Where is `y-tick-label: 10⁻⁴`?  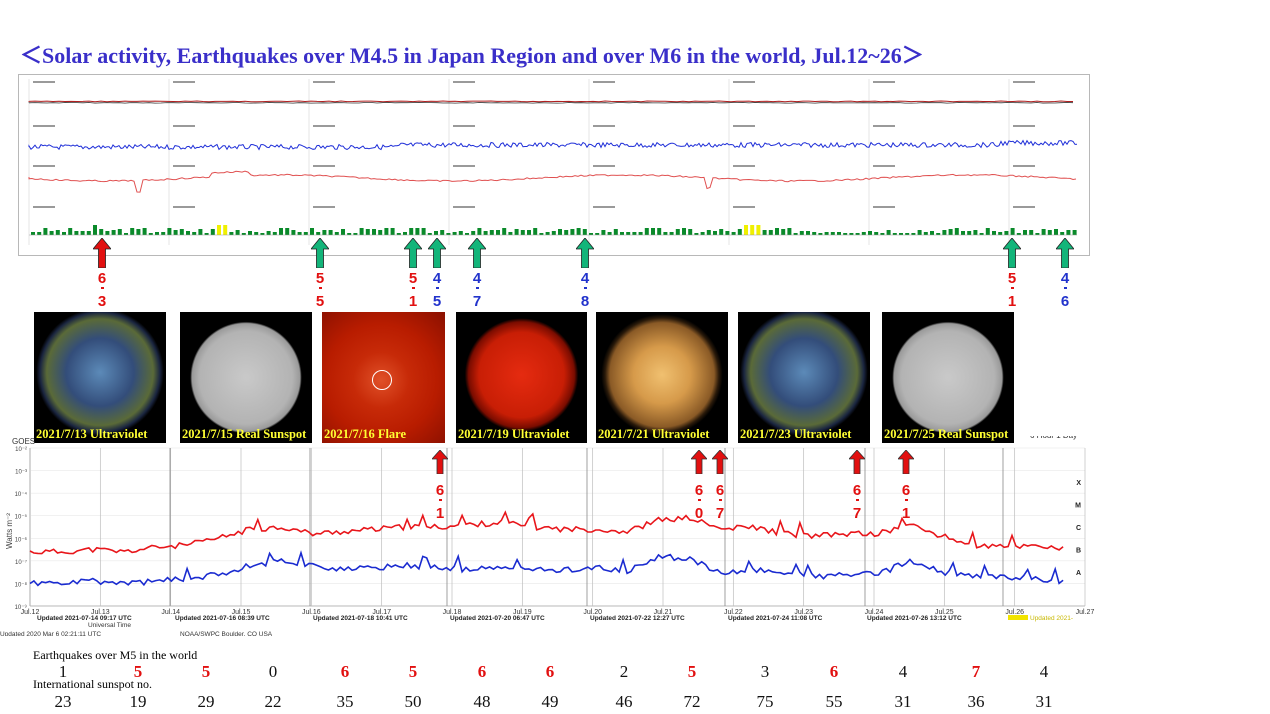 y-tick-label: 10⁻⁴ is located at coordinates (21, 494).